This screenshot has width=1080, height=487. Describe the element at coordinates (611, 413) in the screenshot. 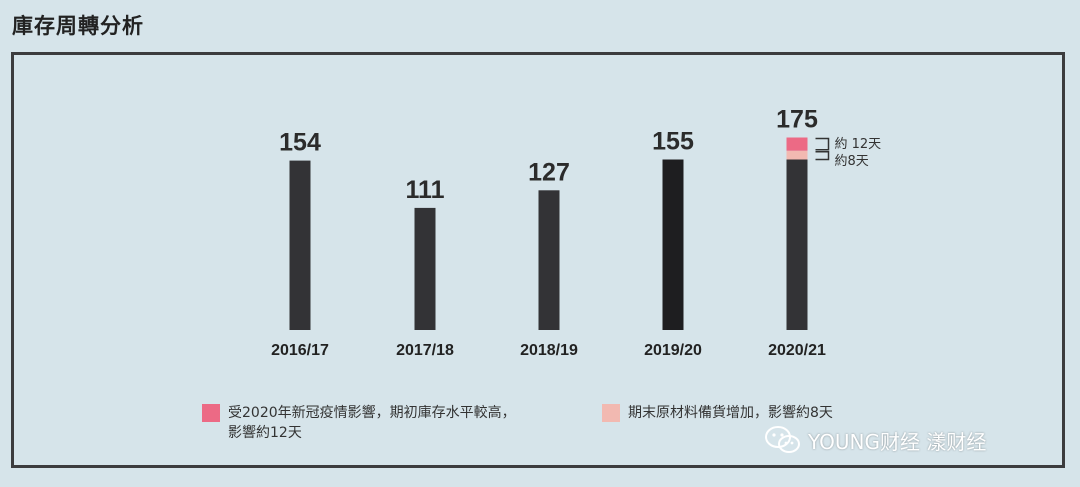

I see `legend-swatch-material` at that location.